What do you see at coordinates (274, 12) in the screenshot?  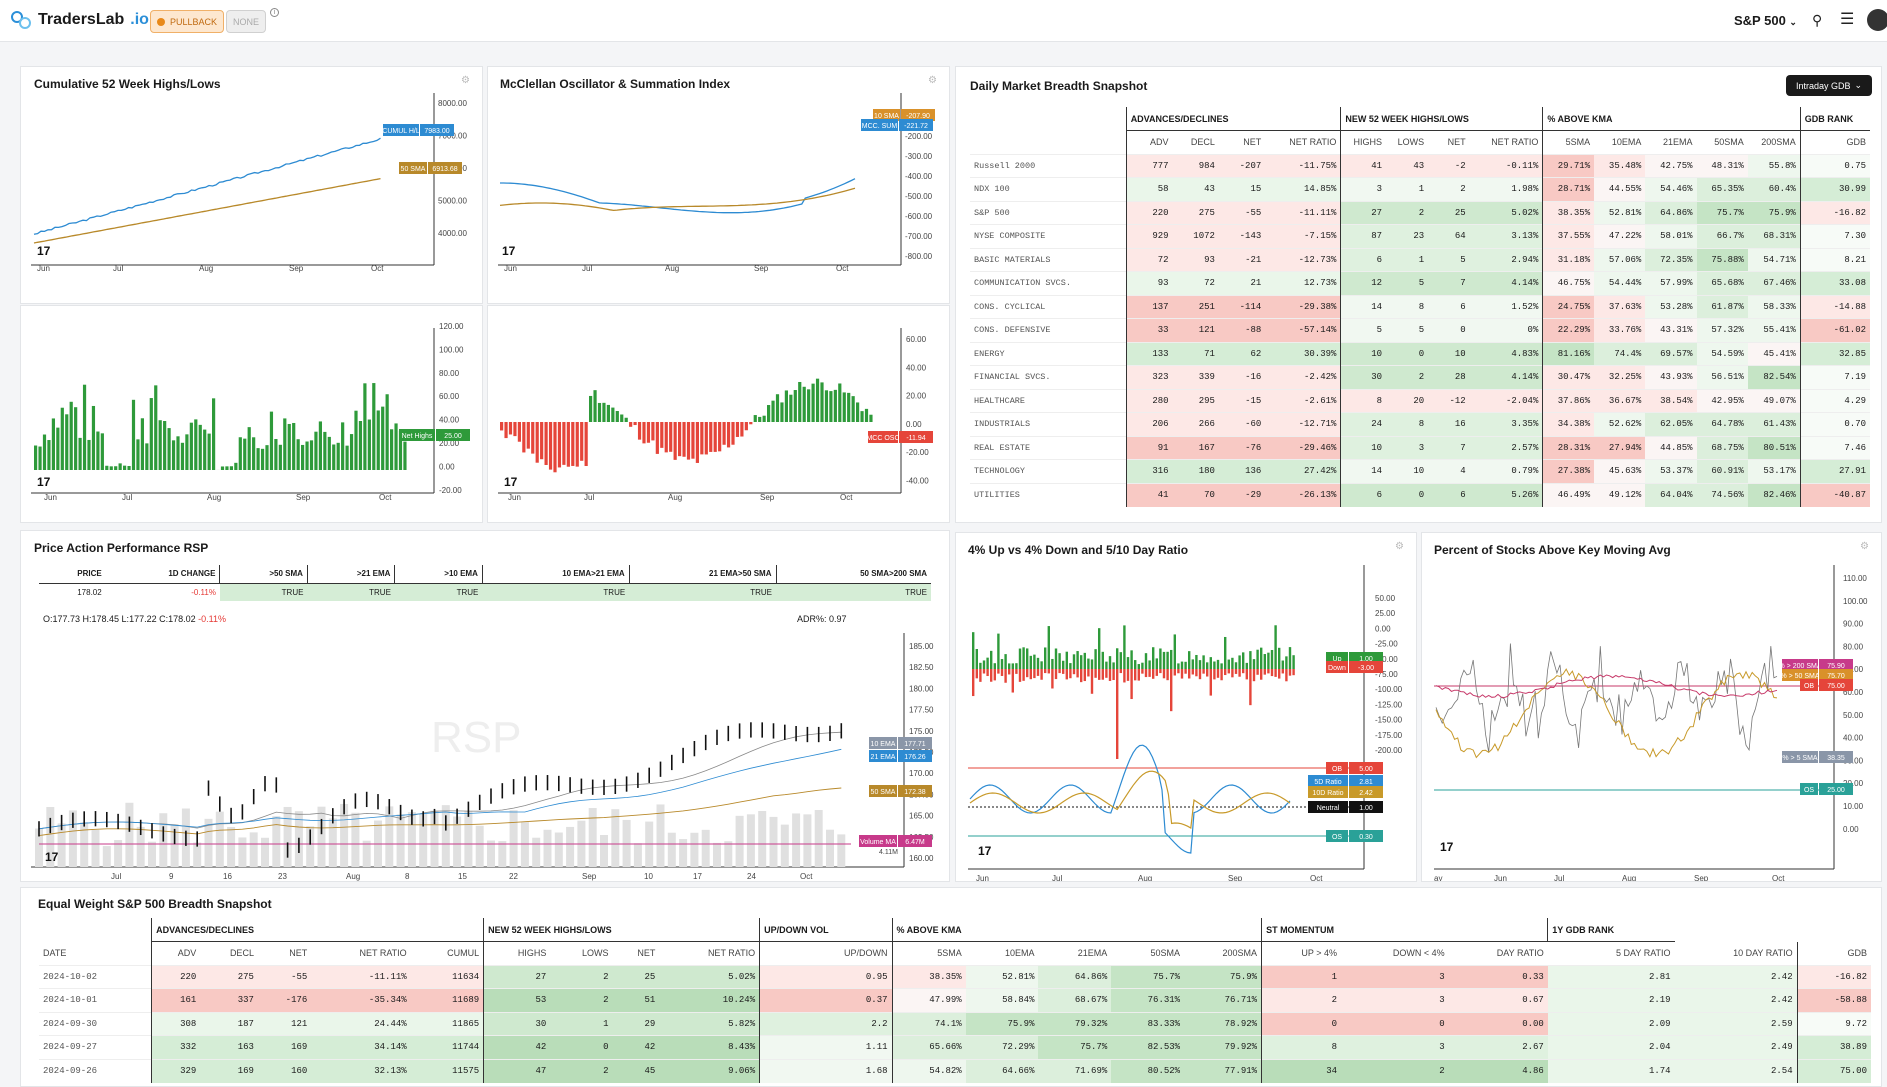 I see `info-icon: i` at bounding box center [274, 12].